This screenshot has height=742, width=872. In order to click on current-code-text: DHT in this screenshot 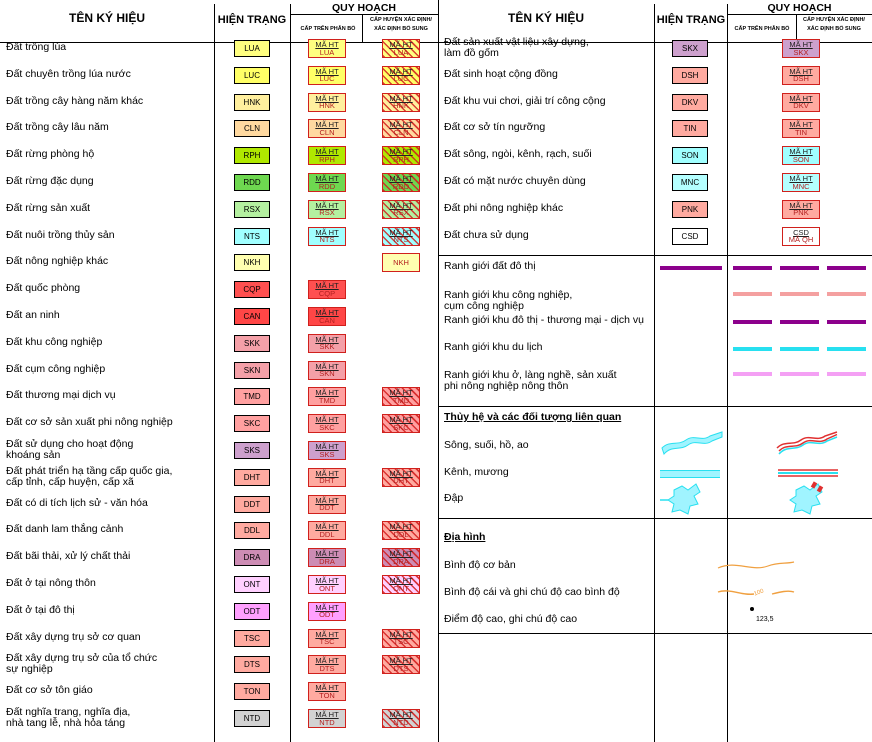, I will do `click(252, 477)`.